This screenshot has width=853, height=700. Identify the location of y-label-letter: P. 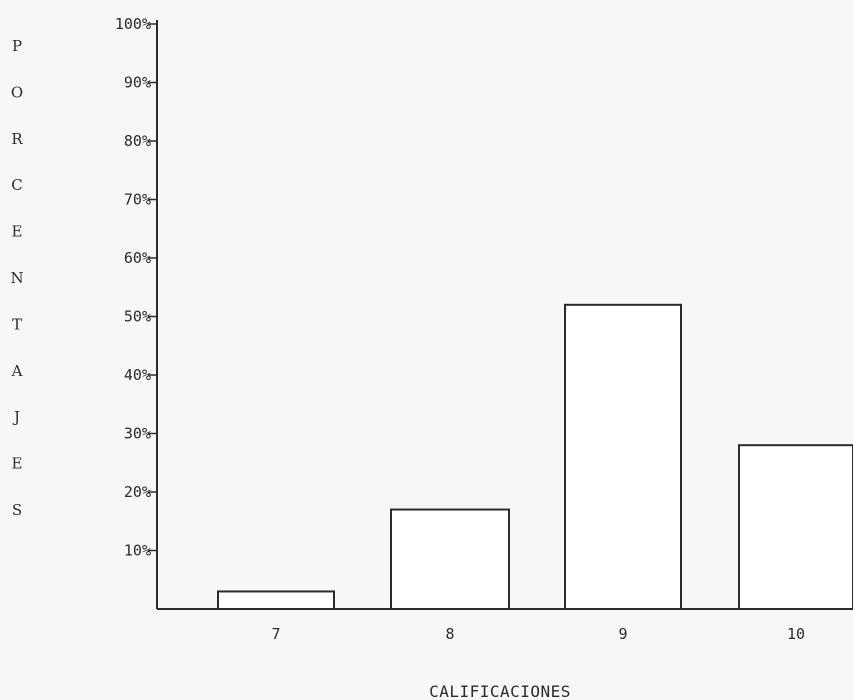
(17, 46).